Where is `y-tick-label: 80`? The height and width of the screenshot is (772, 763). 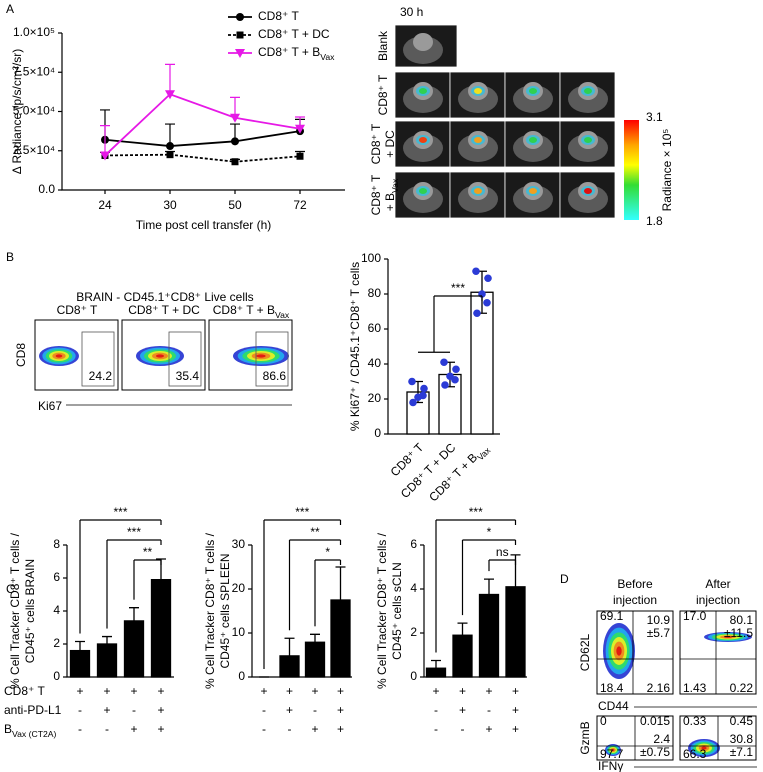 y-tick-label: 80 is located at coordinates (375, 293).